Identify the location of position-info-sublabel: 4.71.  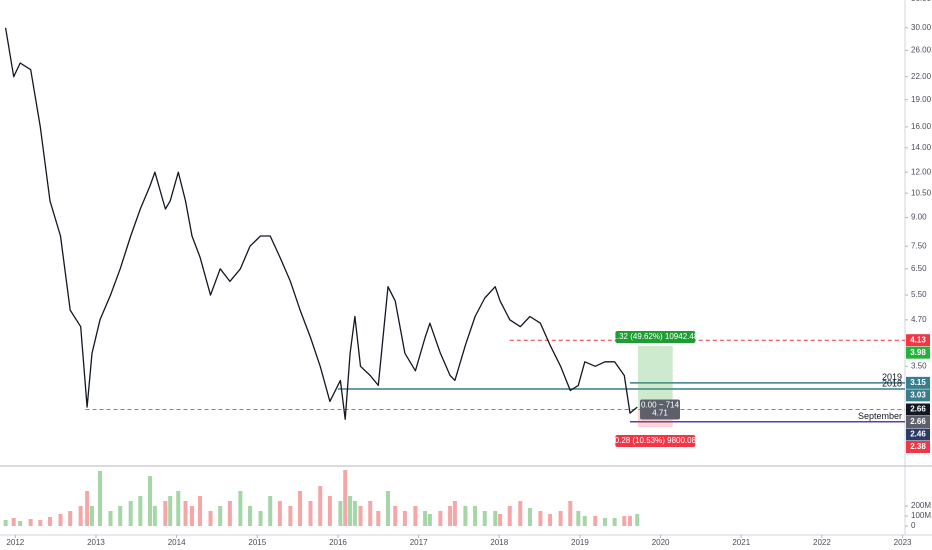
(660, 413).